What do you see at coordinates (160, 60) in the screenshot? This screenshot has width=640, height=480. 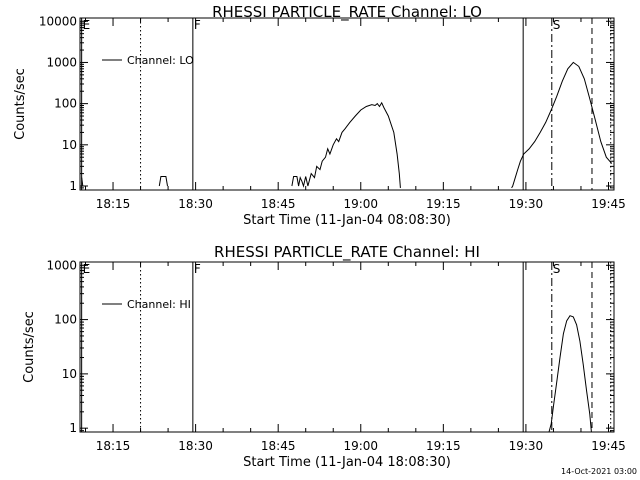 I see `legend-label: Channel: LO` at bounding box center [160, 60].